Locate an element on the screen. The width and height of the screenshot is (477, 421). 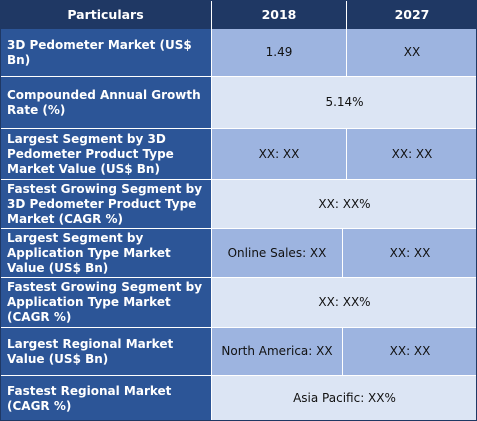
row-label: Largest Regional Market Value (US$ Bn) is located at coordinates (106, 352).